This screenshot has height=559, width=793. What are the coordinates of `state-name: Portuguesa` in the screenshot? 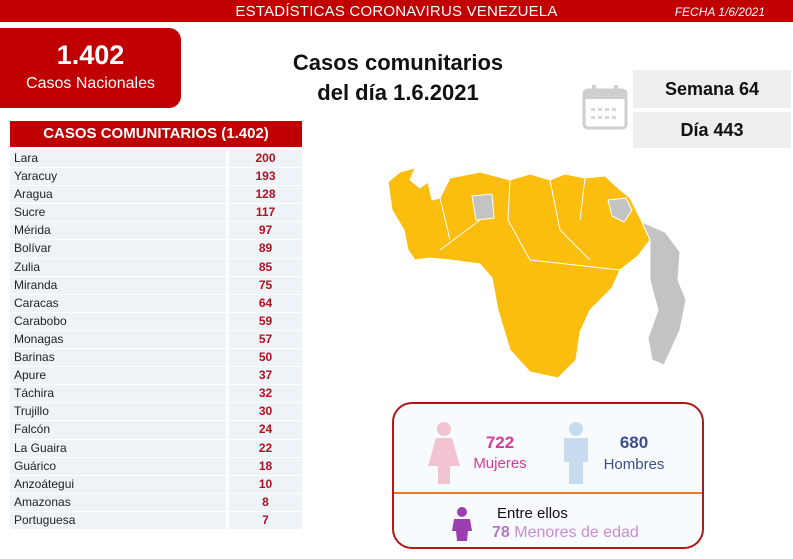 It's located at (118, 520).